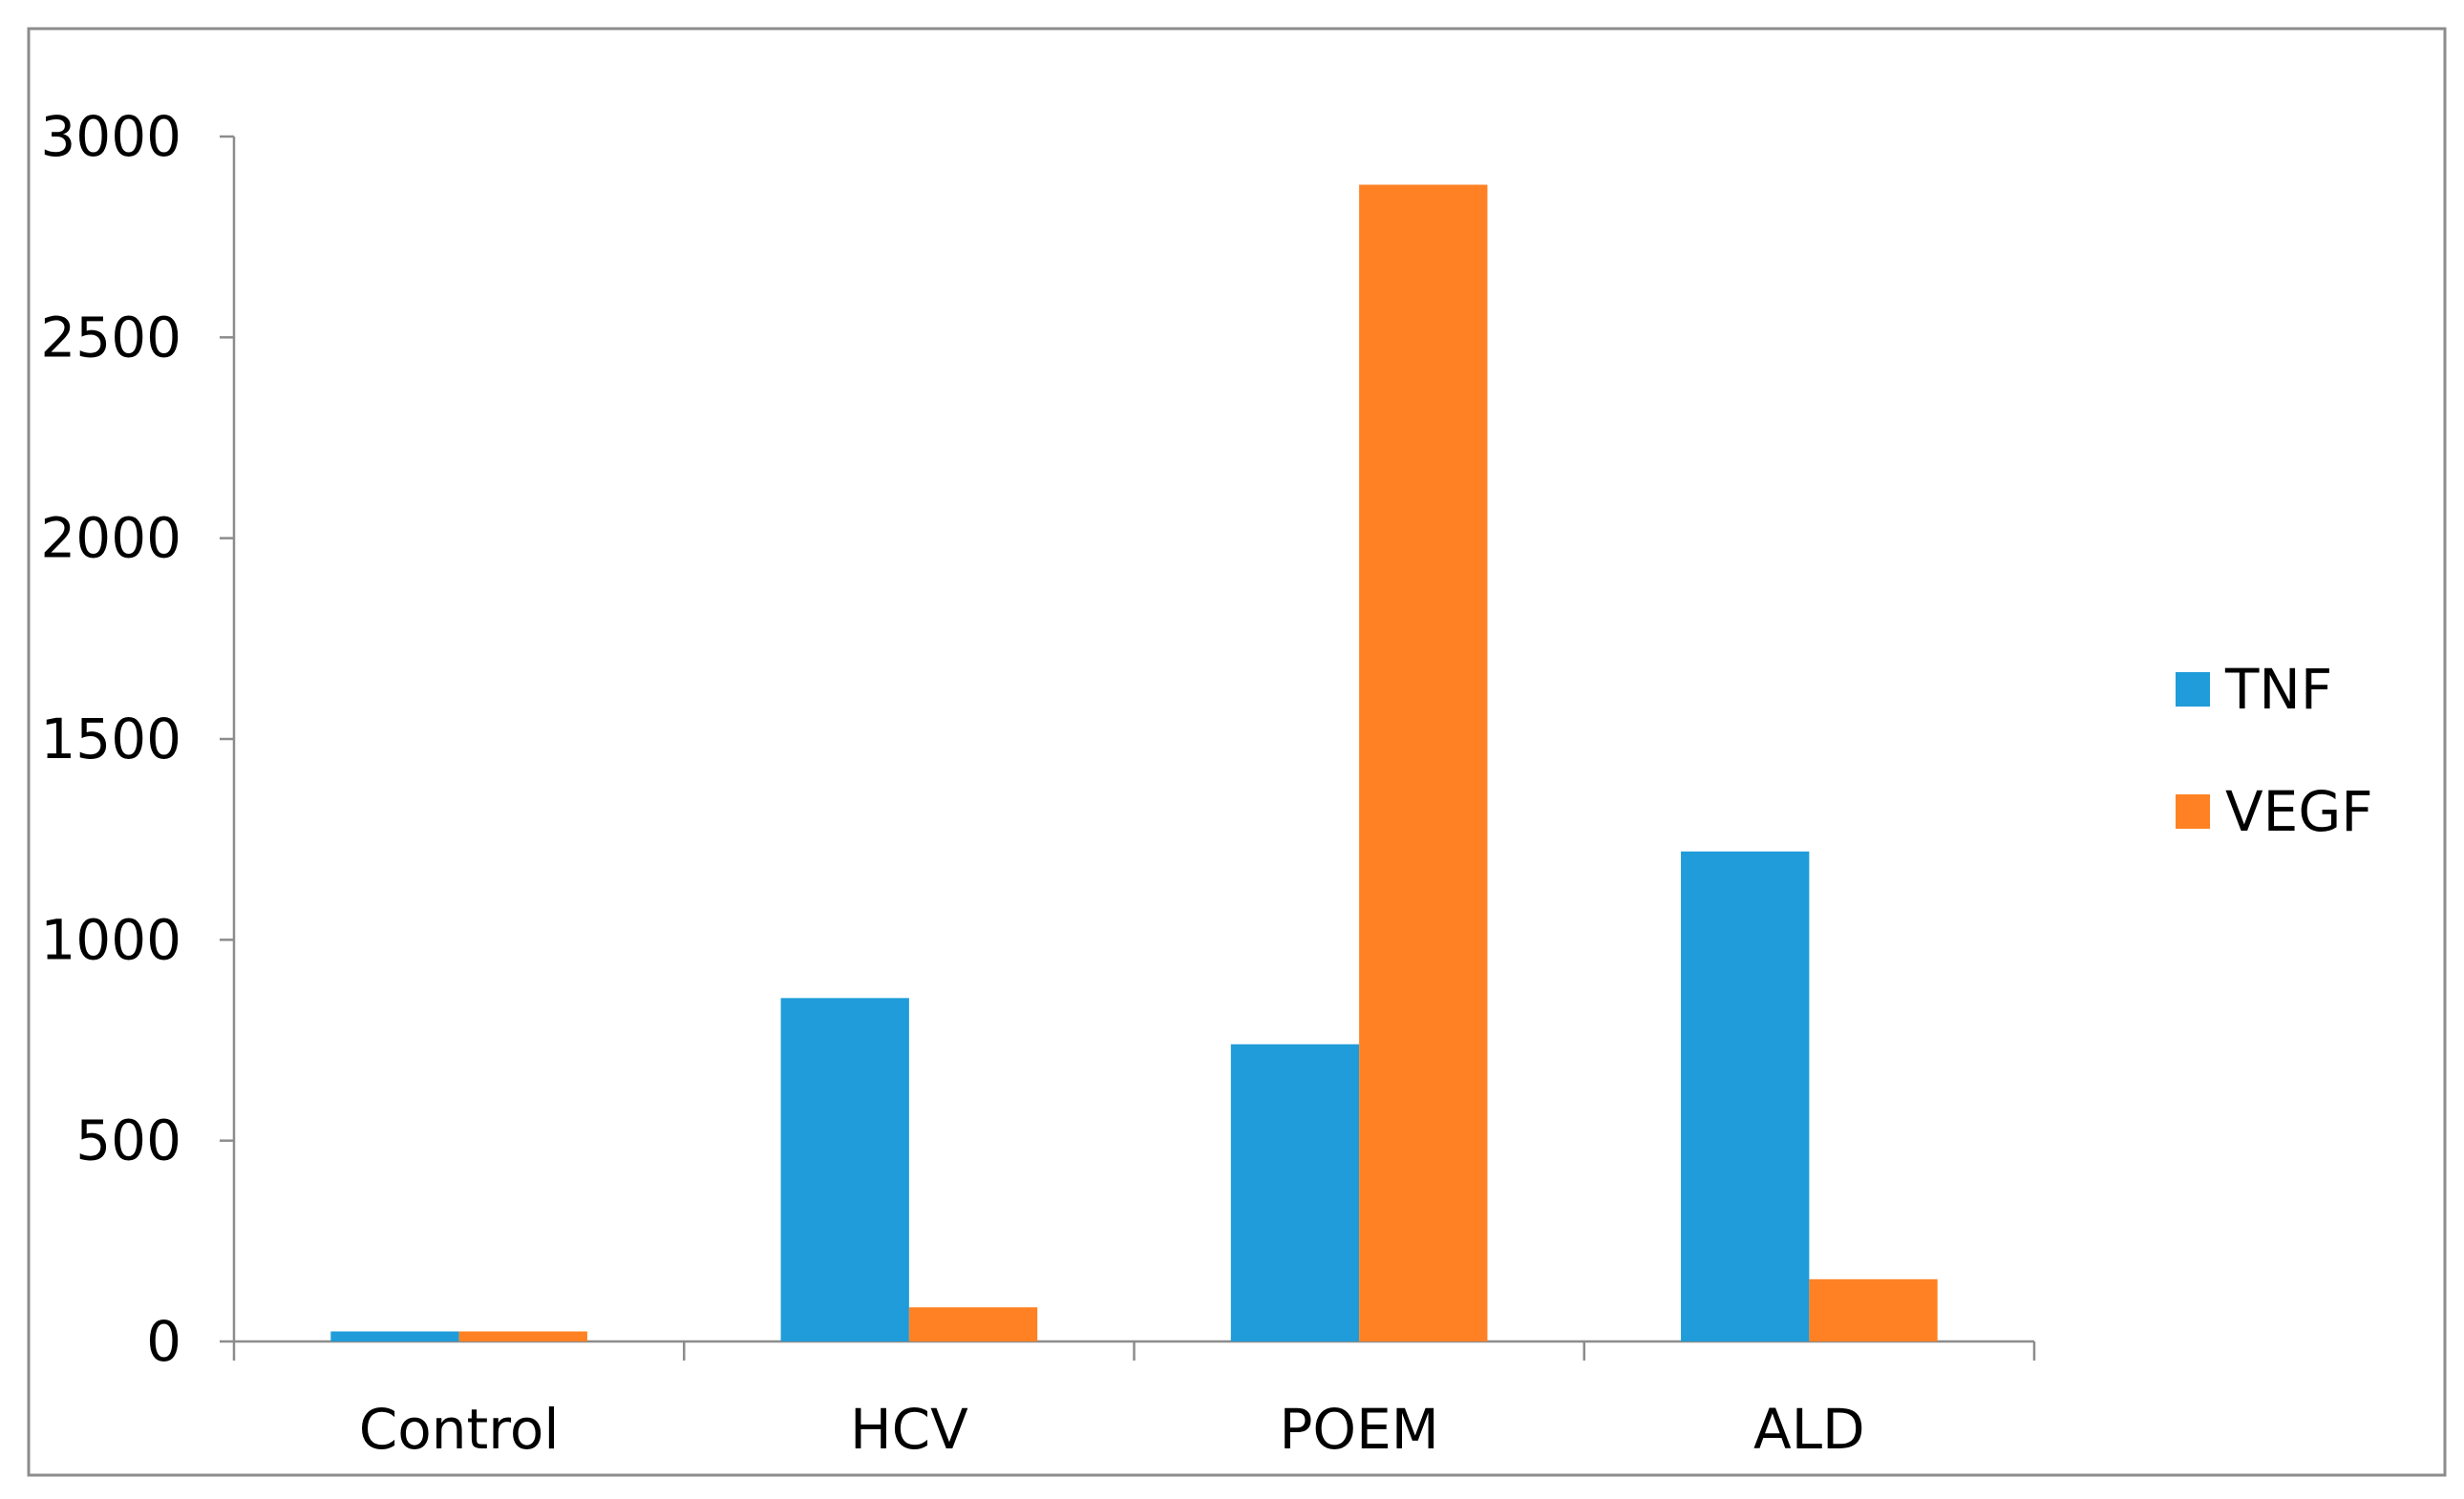 The width and height of the screenshot is (2464, 1499). I want to click on bar-tnf-hcv, so click(844, 1170).